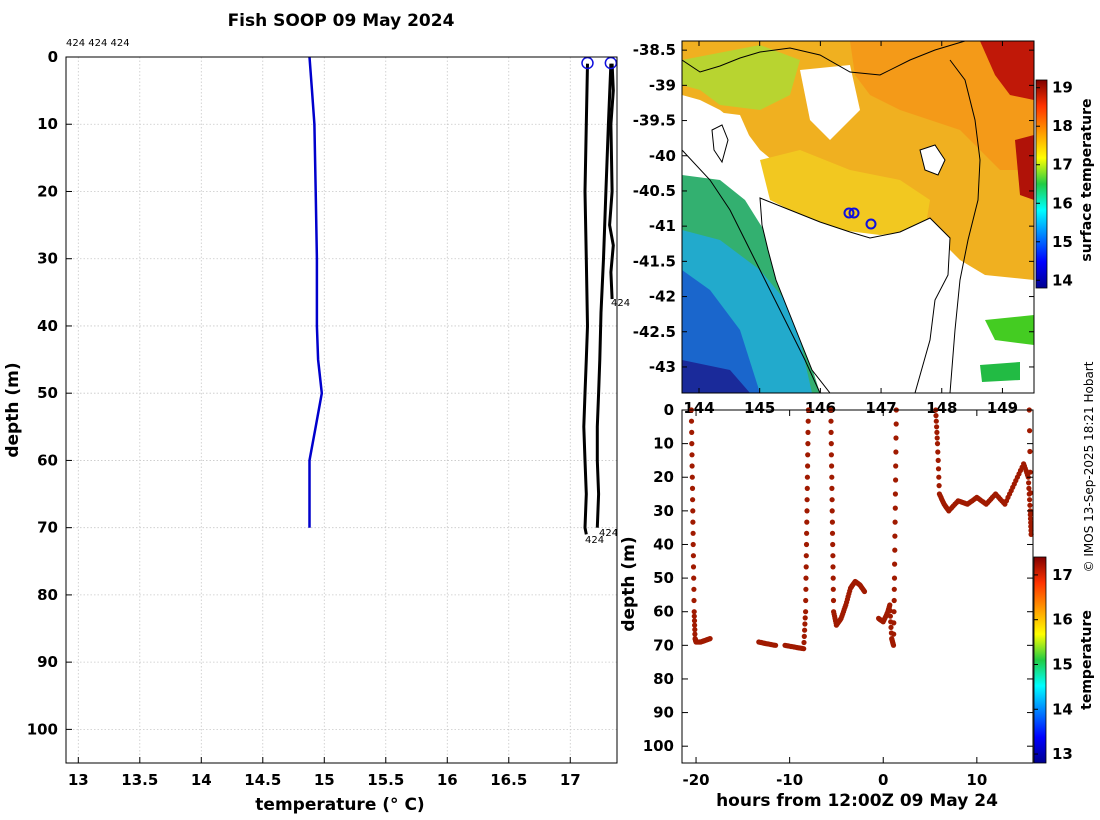 Image resolution: width=1100 pixels, height=820 pixels. Describe the element at coordinates (720, 144) in the screenshot. I see `king-island` at that location.